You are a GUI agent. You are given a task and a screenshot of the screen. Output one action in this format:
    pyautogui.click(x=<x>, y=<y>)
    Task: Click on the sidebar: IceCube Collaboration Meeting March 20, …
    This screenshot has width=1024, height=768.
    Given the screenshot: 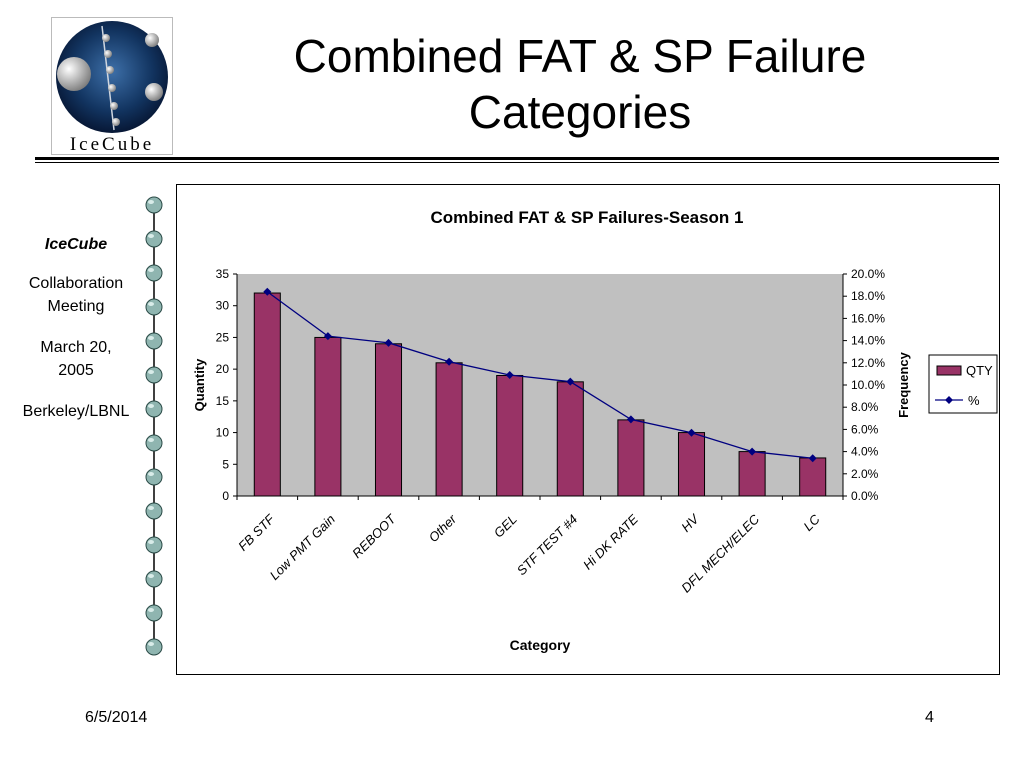 What is the action you would take?
    pyautogui.click(x=76, y=336)
    